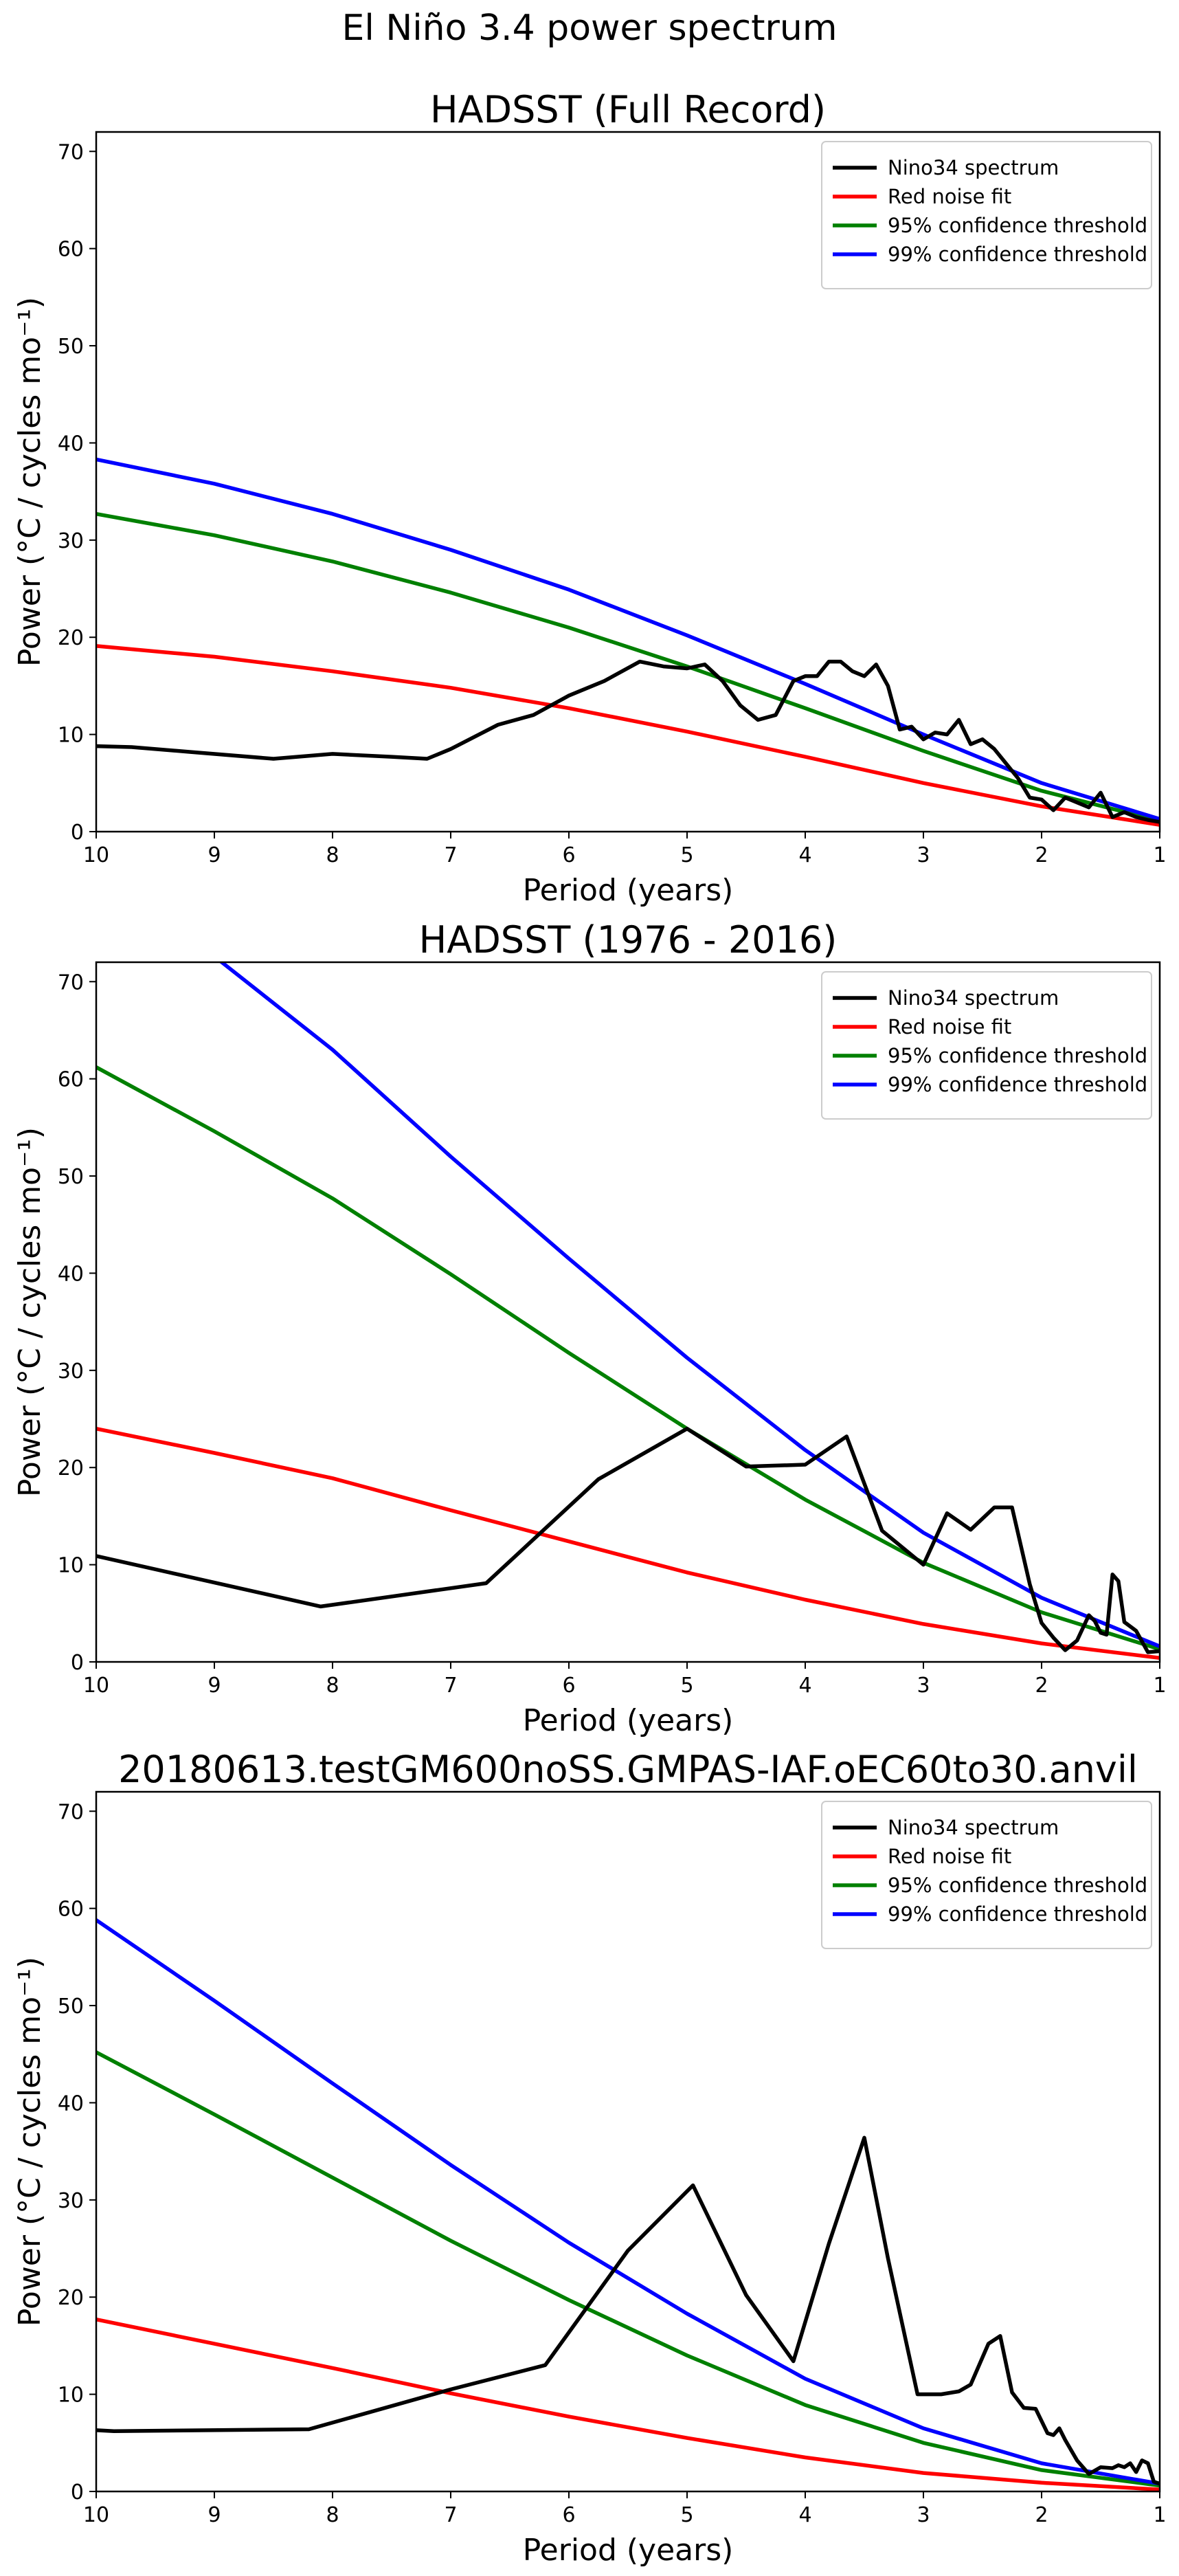 The image size is (1179, 2576). I want to click on series-line-99-confidence-threshold, so click(628, 639).